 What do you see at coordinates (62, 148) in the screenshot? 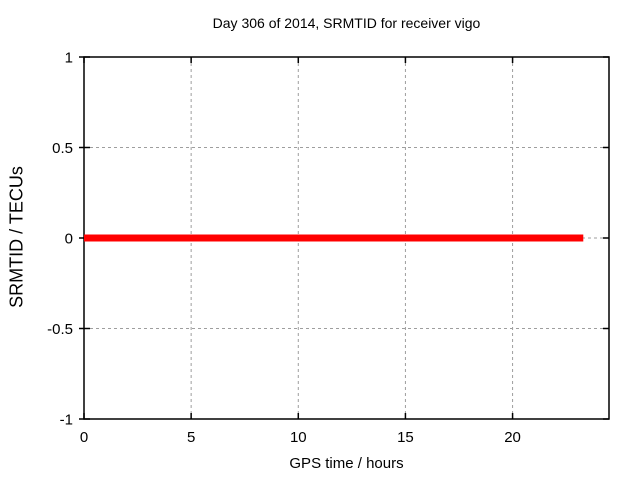
I see `y-tick-label: 0.5` at bounding box center [62, 148].